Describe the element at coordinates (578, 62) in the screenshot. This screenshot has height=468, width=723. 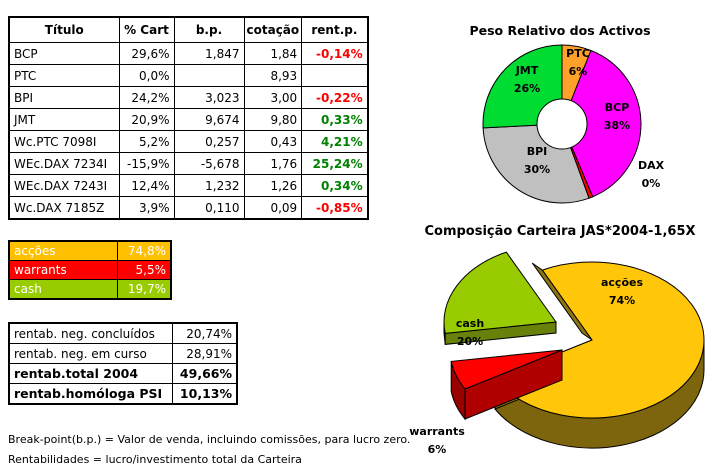
I see `donut-label-ptc: PTC 6%` at that location.